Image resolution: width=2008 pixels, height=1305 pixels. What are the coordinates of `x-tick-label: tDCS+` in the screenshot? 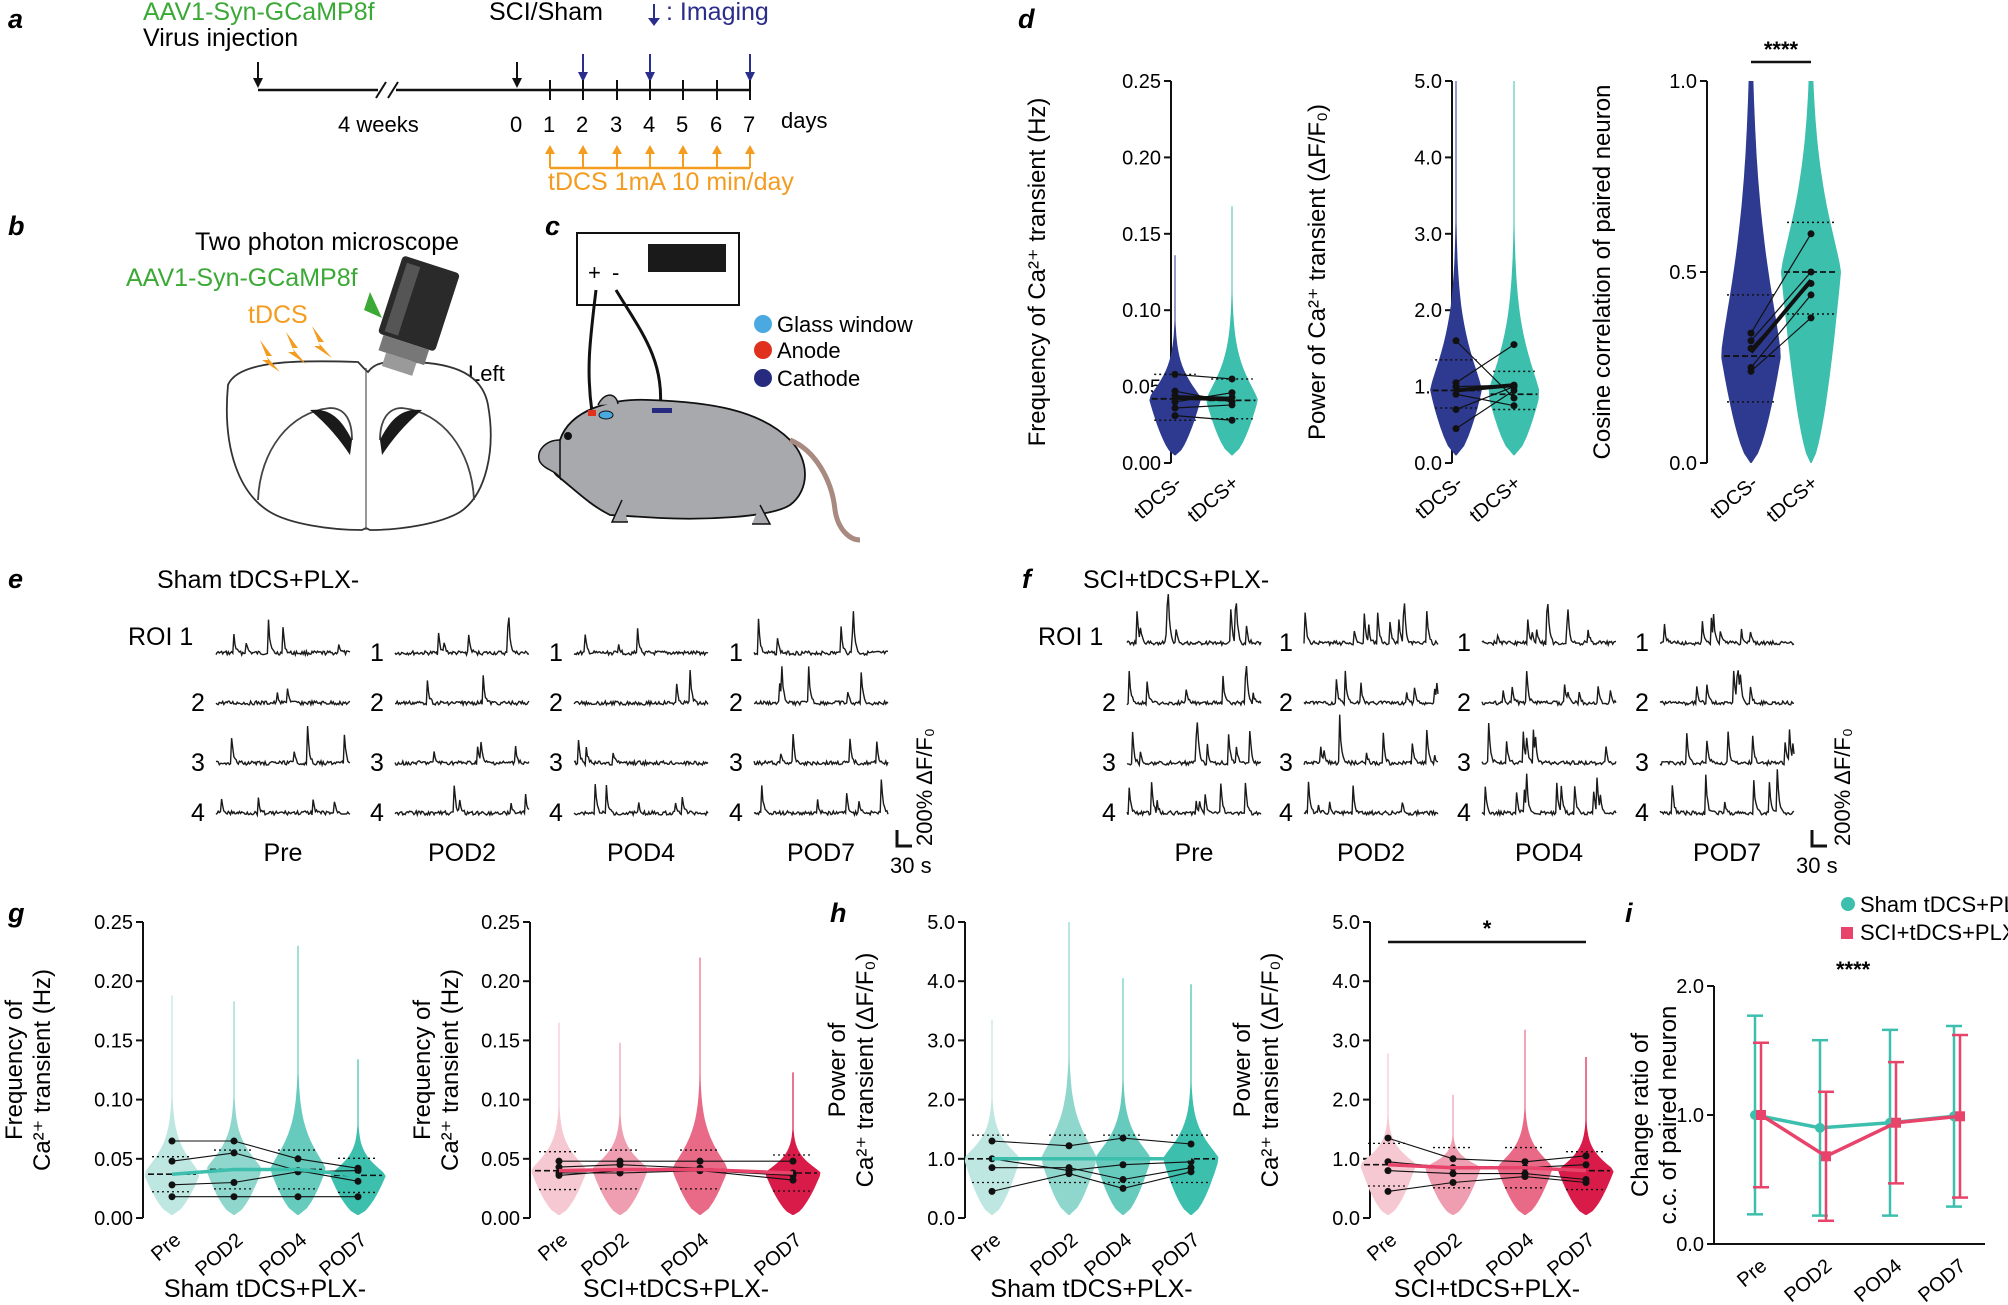 It's located at (1496, 499).